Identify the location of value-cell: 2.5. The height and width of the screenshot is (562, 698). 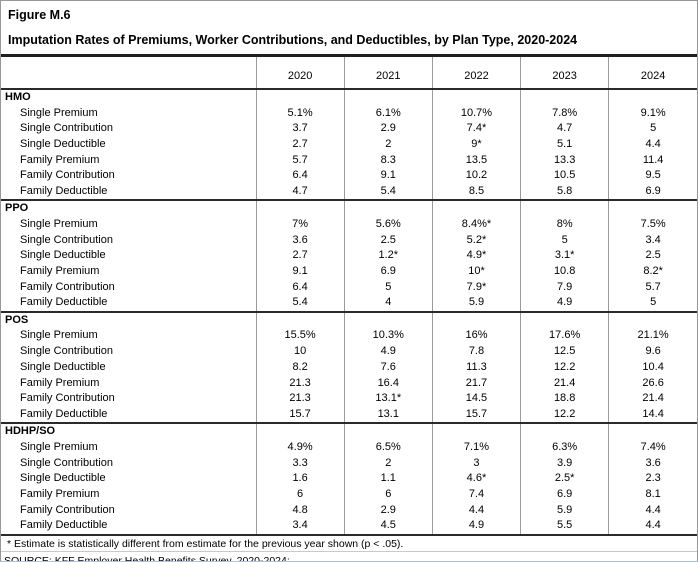
(652, 256).